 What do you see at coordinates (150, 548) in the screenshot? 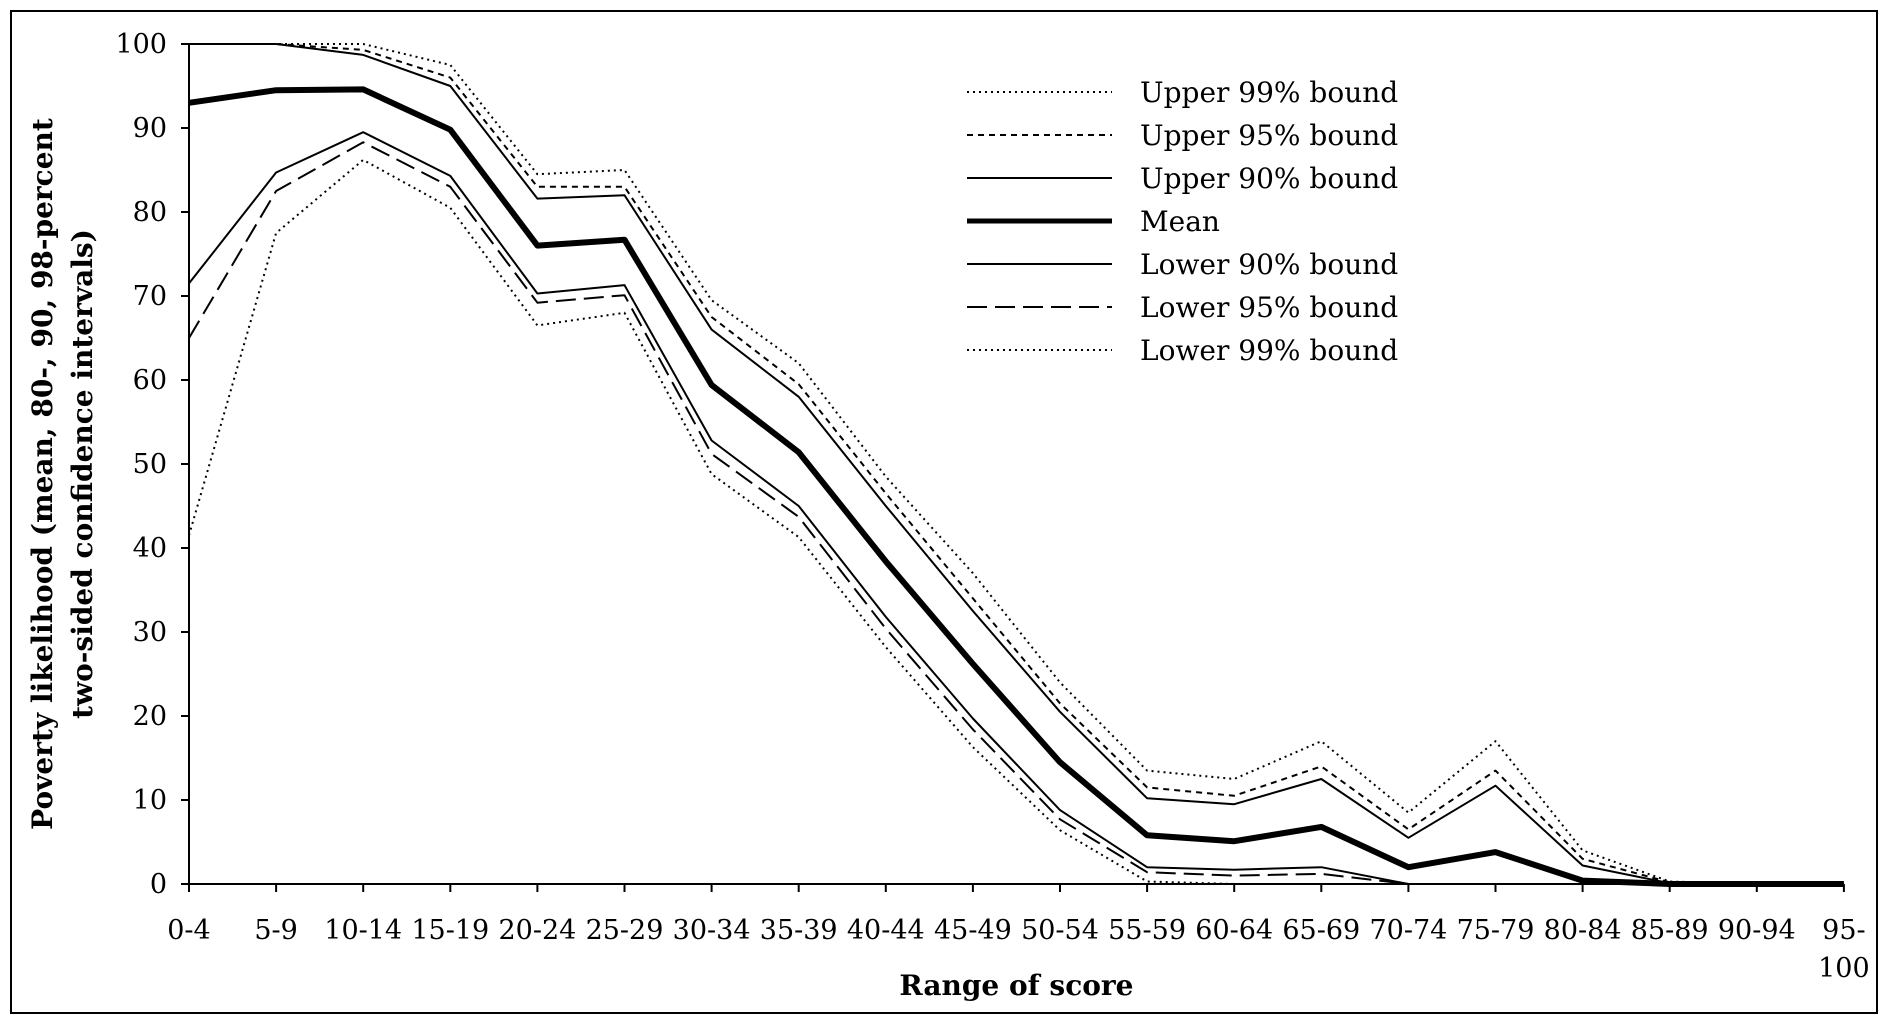
I see `y-tick-label: 40` at bounding box center [150, 548].